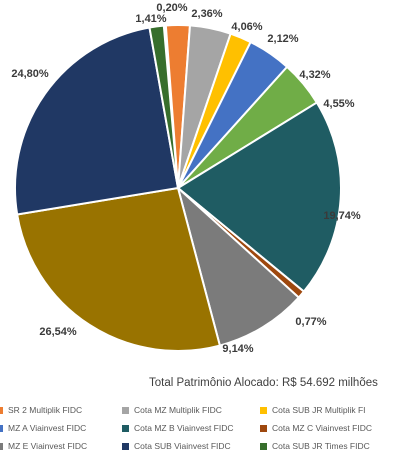 The image size is (393, 456). What do you see at coordinates (322, 428) in the screenshot?
I see `legend-label: Cota MZ C Viainvest FIDC` at bounding box center [322, 428].